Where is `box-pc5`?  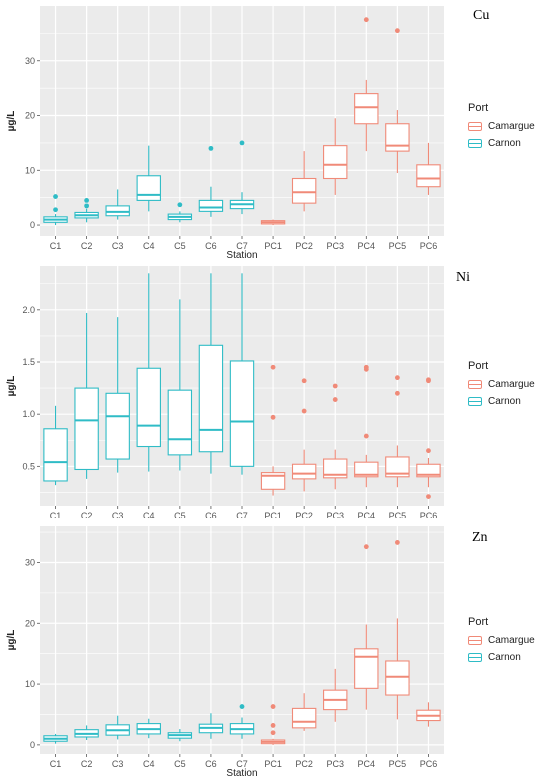
box-pc5 is located at coordinates (397, 101).